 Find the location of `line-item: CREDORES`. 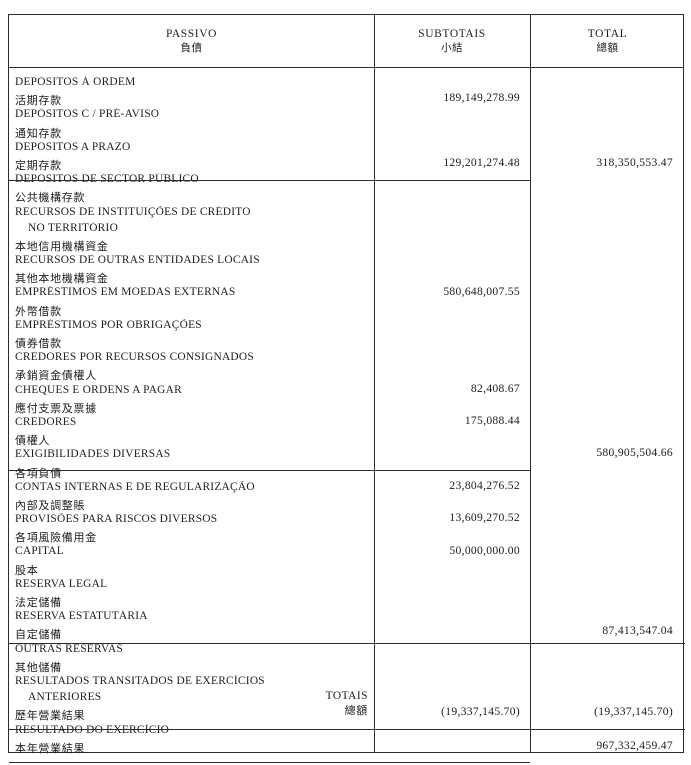

line-item: CREDORES is located at coordinates (46, 421).